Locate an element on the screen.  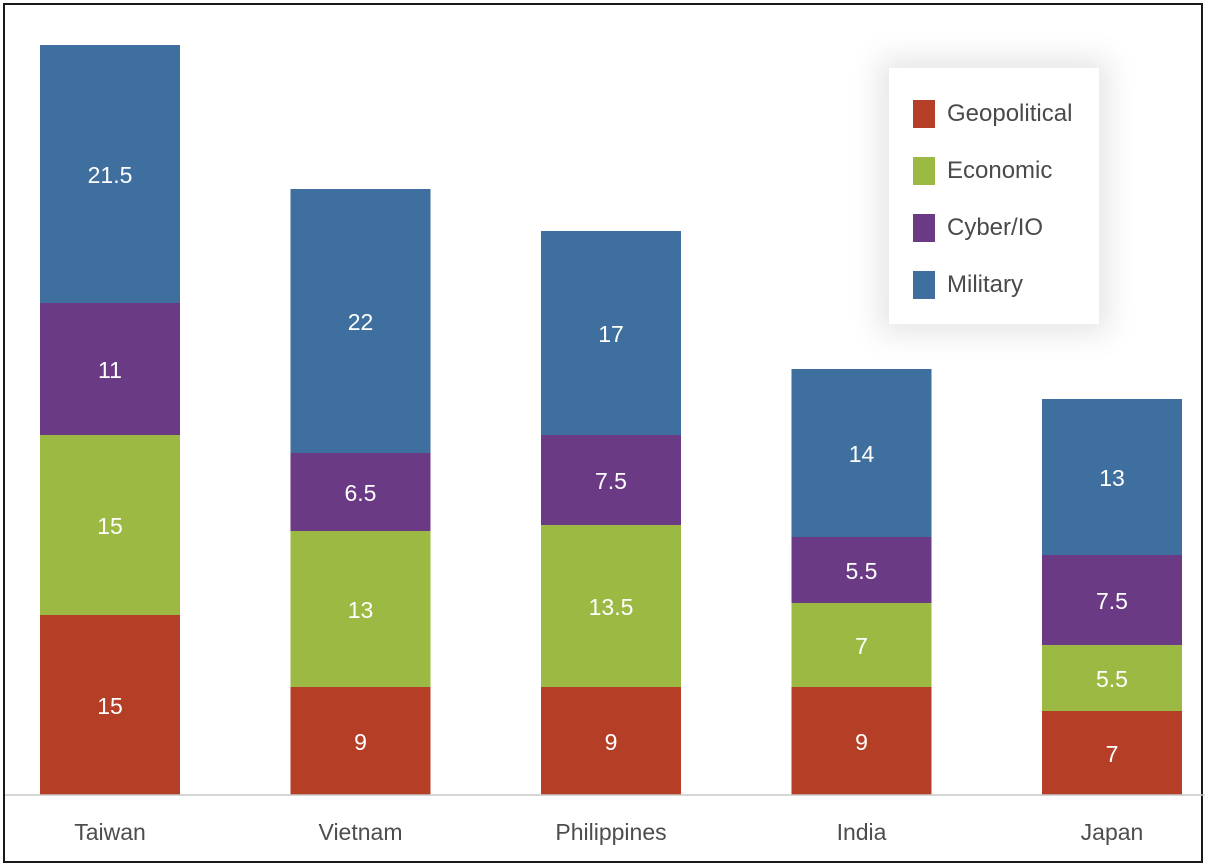
data-label-philippines-military: 17 is located at coordinates (611, 334).